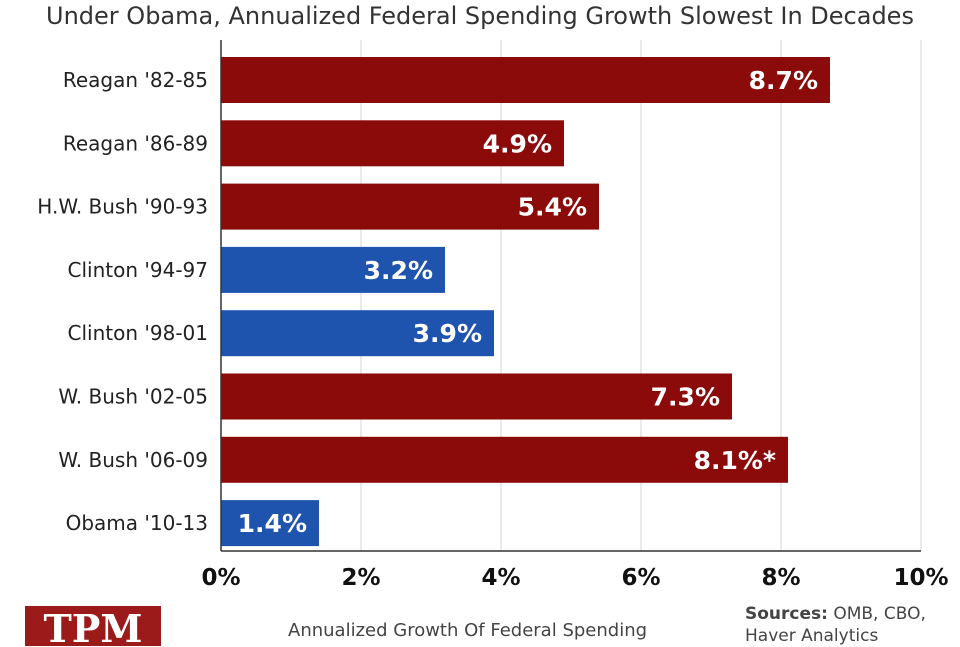 The height and width of the screenshot is (647, 960). I want to click on category-label-0: Reagan '82-85, so click(135, 80).